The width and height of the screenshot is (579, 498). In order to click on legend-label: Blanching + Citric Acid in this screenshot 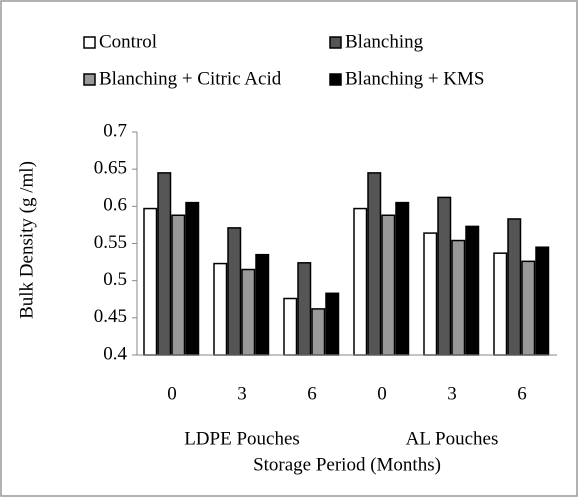, I will do `click(190, 78)`.